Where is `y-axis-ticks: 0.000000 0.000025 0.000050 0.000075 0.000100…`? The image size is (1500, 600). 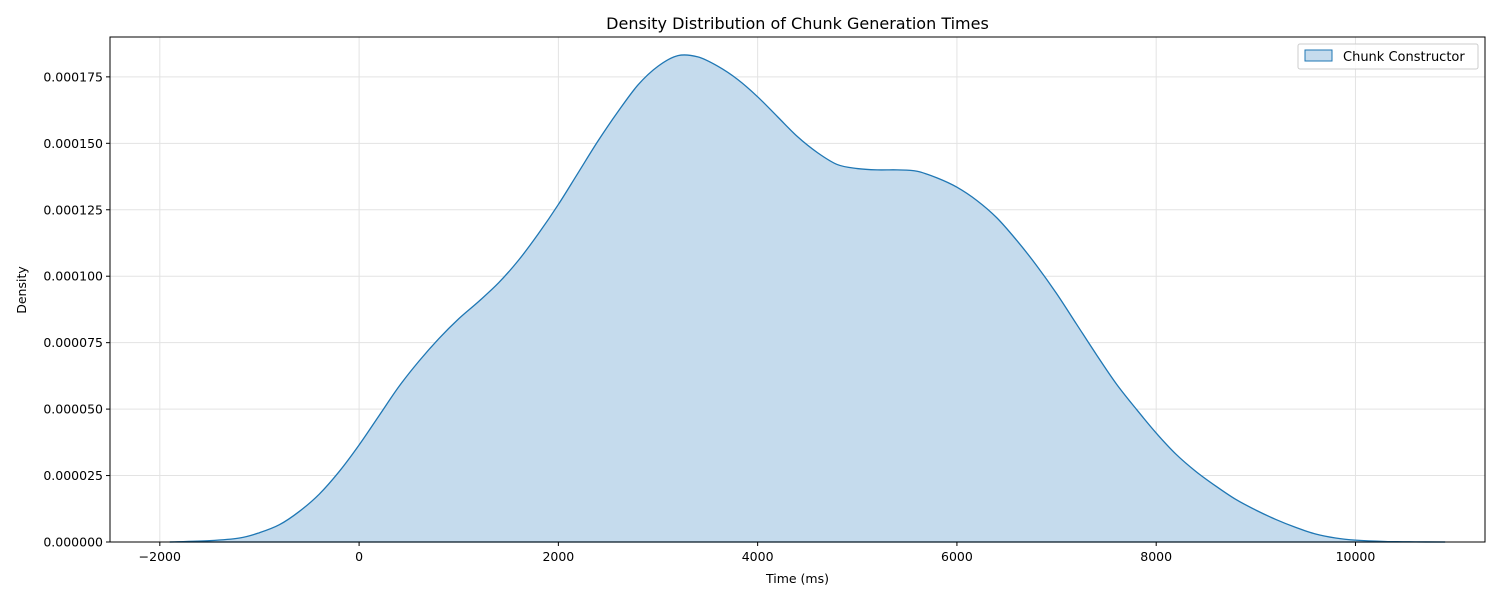 y-axis-ticks: 0.000000 0.000025 0.000050 0.000075 0.000100… is located at coordinates (76, 309).